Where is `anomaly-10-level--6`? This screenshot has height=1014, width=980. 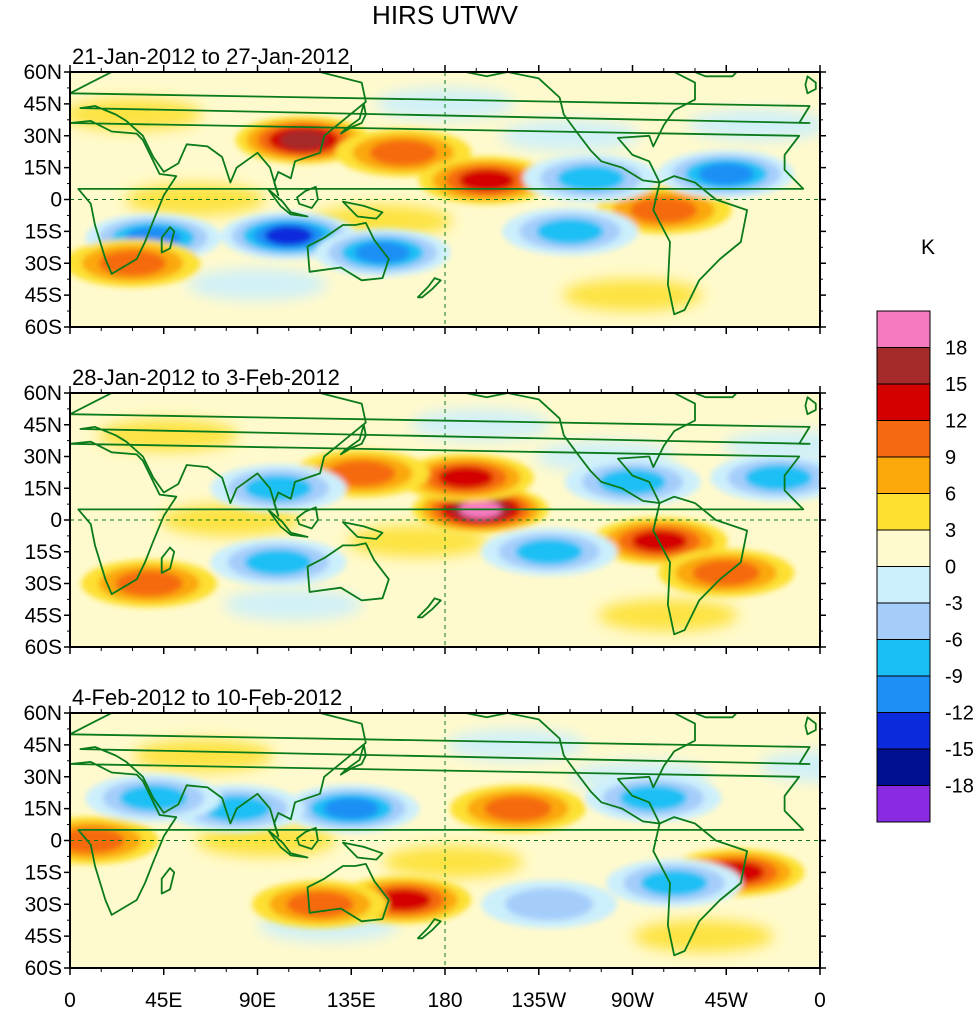
anomaly-10-level--6 is located at coordinates (549, 904).